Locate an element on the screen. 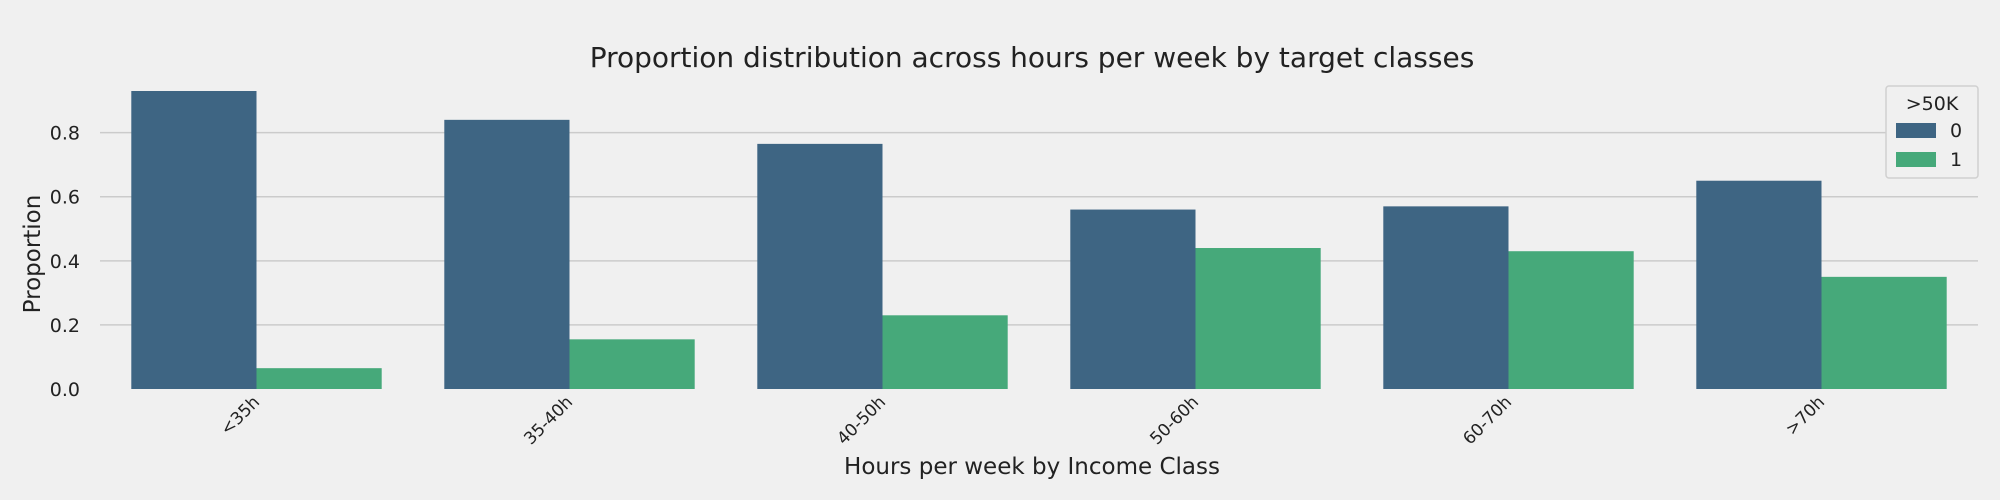 Image resolution: width=2000 pixels, height=500 pixels. y-tick-label: 0.6 is located at coordinates (65, 198).